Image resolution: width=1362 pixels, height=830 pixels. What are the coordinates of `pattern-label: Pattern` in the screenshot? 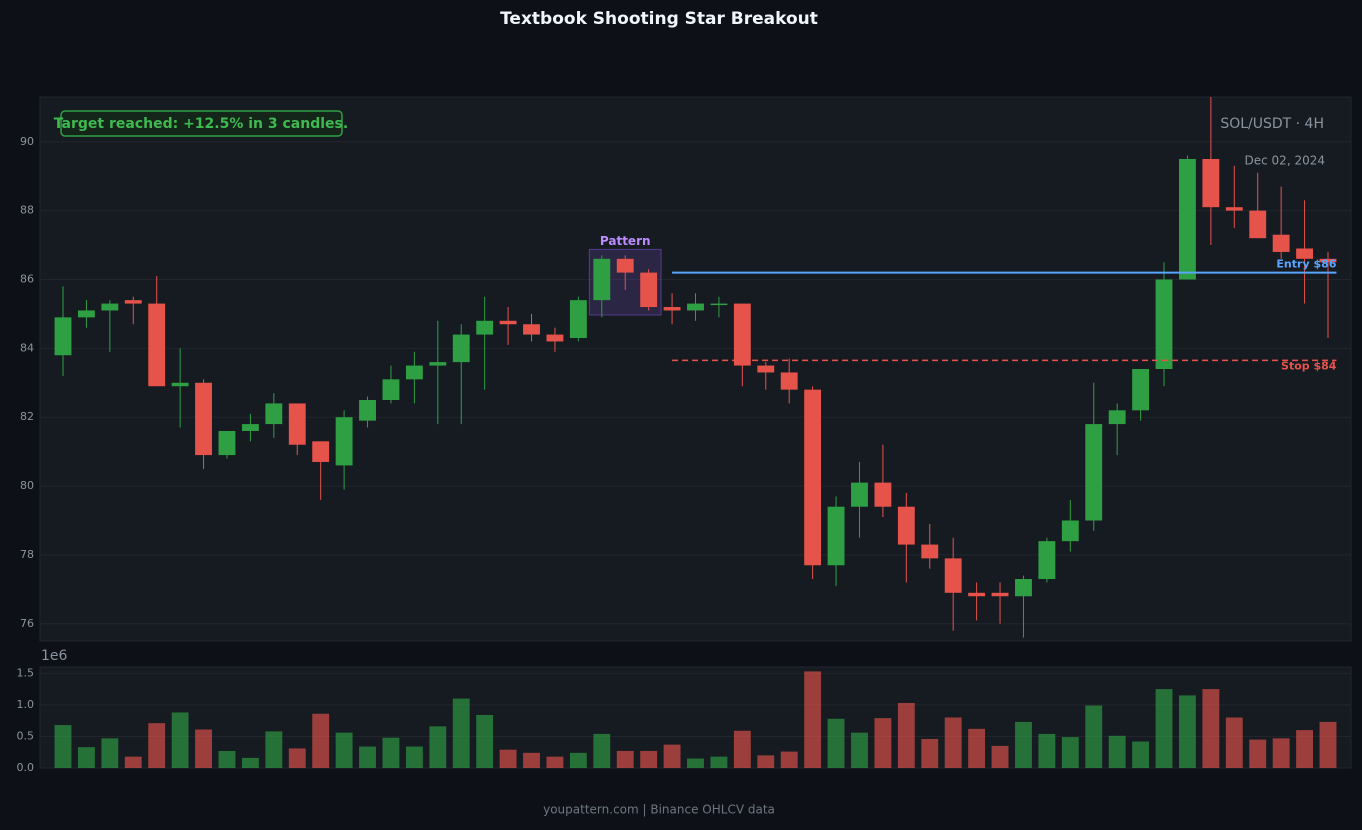 It's located at (625, 241).